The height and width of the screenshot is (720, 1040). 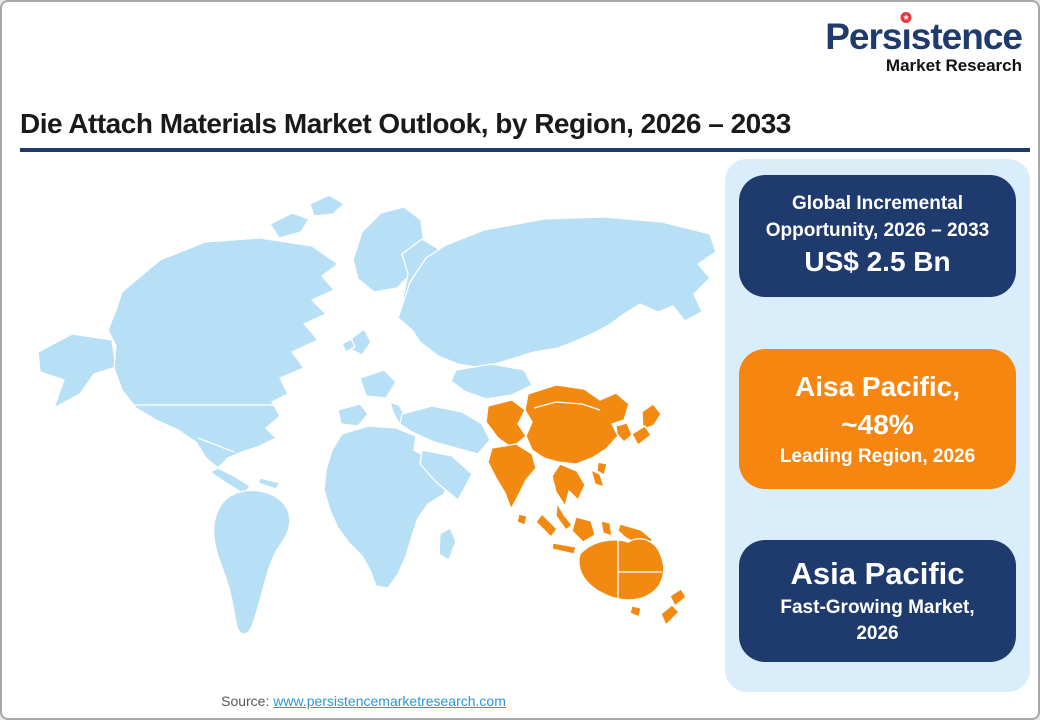 I want to click on region-iberia, so click(x=353, y=415).